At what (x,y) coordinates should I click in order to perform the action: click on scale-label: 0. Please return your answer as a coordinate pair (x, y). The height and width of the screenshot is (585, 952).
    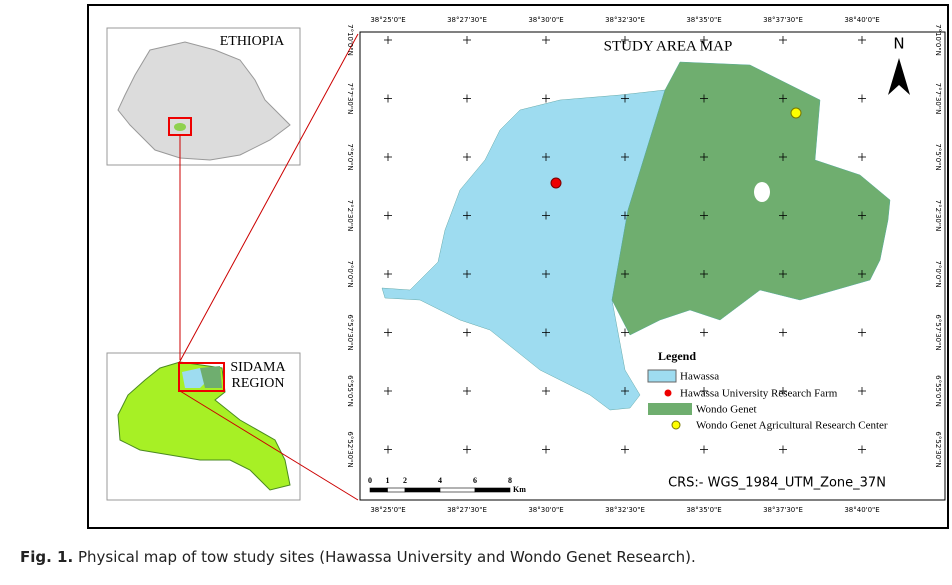
    Looking at the image, I should click on (370, 480).